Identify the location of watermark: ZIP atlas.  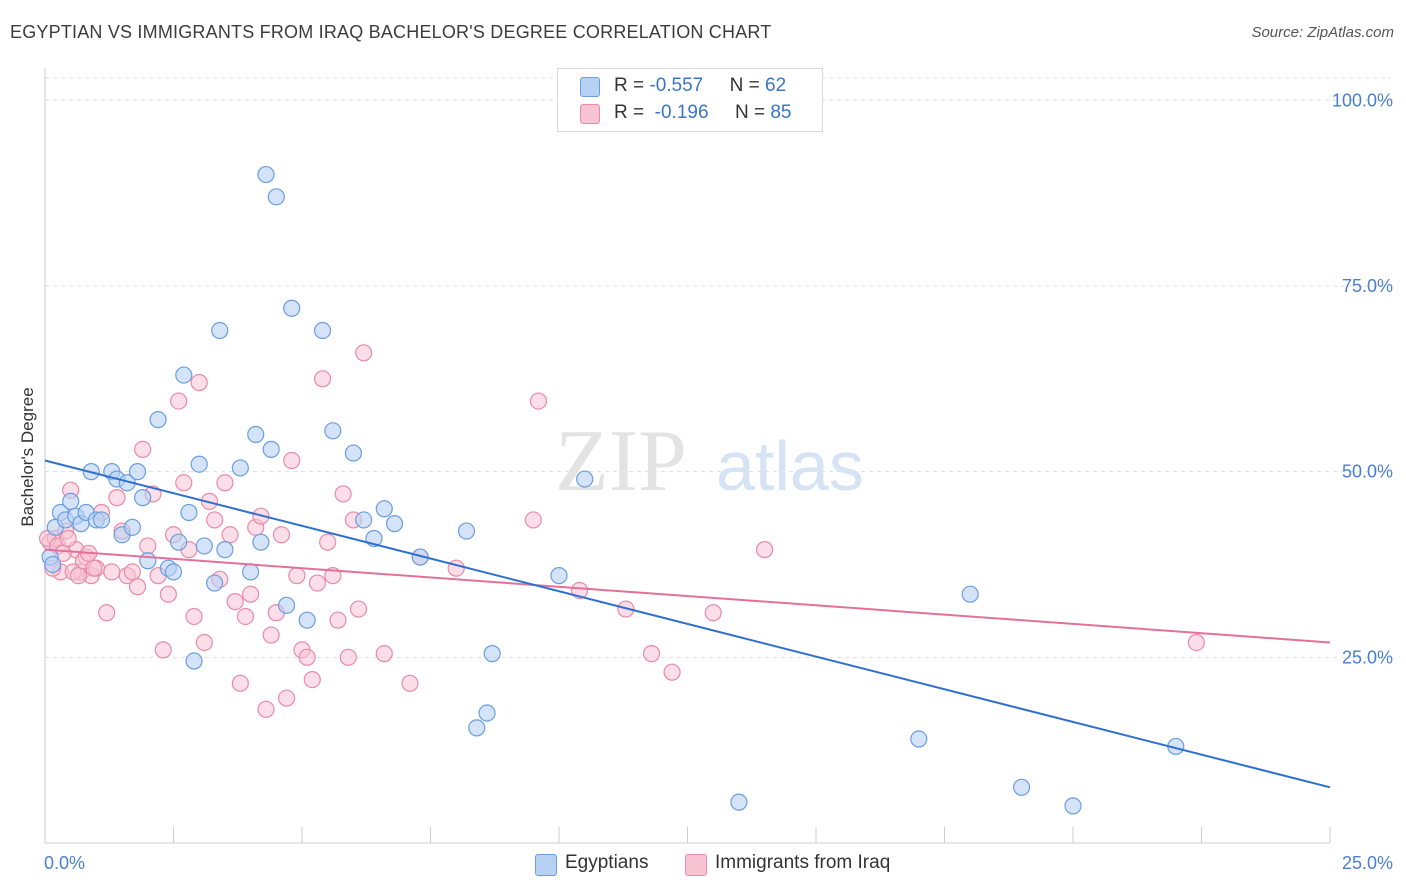
(709, 461).